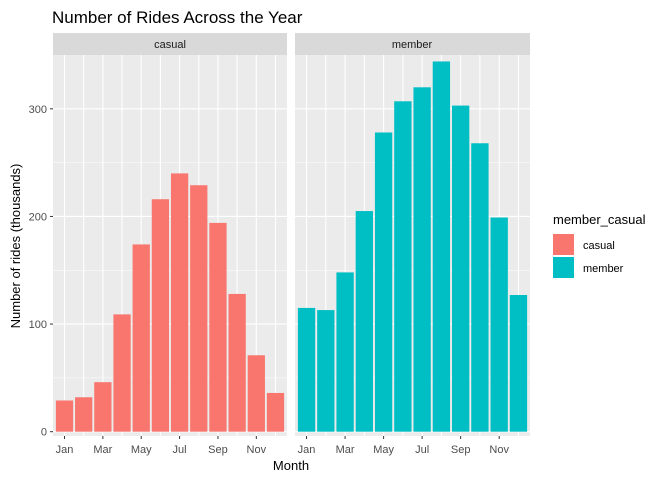 This screenshot has height=480, width=672. I want to click on legend-key-member, so click(563, 267).